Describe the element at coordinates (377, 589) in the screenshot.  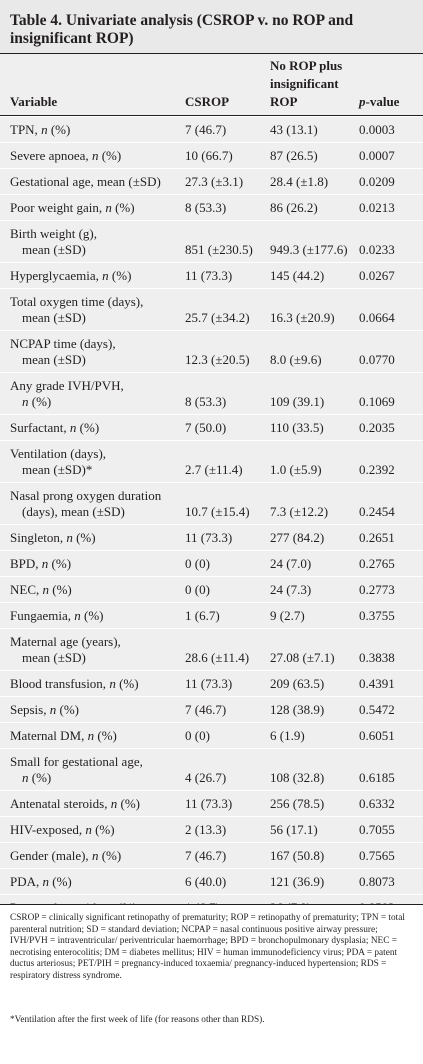
I see `p-value: 0.2773` at that location.